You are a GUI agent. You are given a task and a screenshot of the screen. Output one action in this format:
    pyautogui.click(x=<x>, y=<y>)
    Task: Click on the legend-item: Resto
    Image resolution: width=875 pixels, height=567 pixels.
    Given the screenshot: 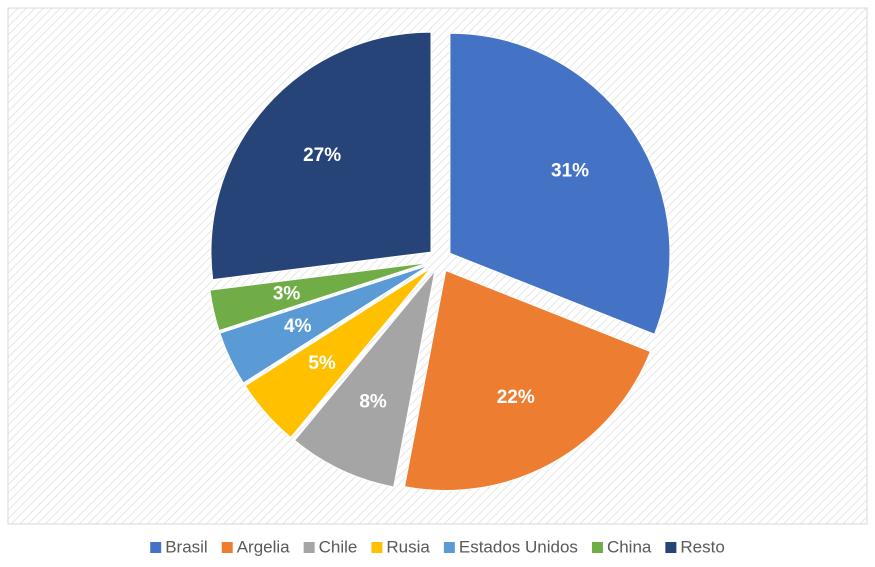 What is the action you would take?
    pyautogui.click(x=695, y=546)
    